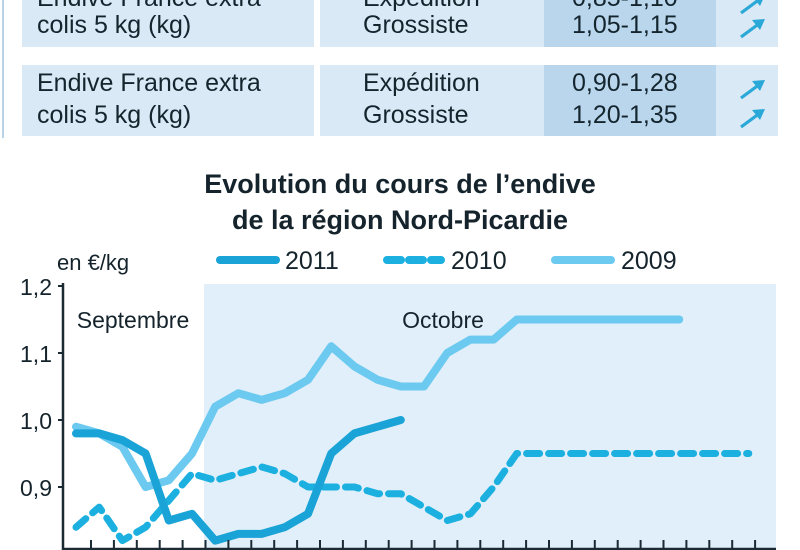 The image size is (800, 550). Describe the element at coordinates (625, 7) in the screenshot. I see `price-range: 0,85-1,10` at that location.